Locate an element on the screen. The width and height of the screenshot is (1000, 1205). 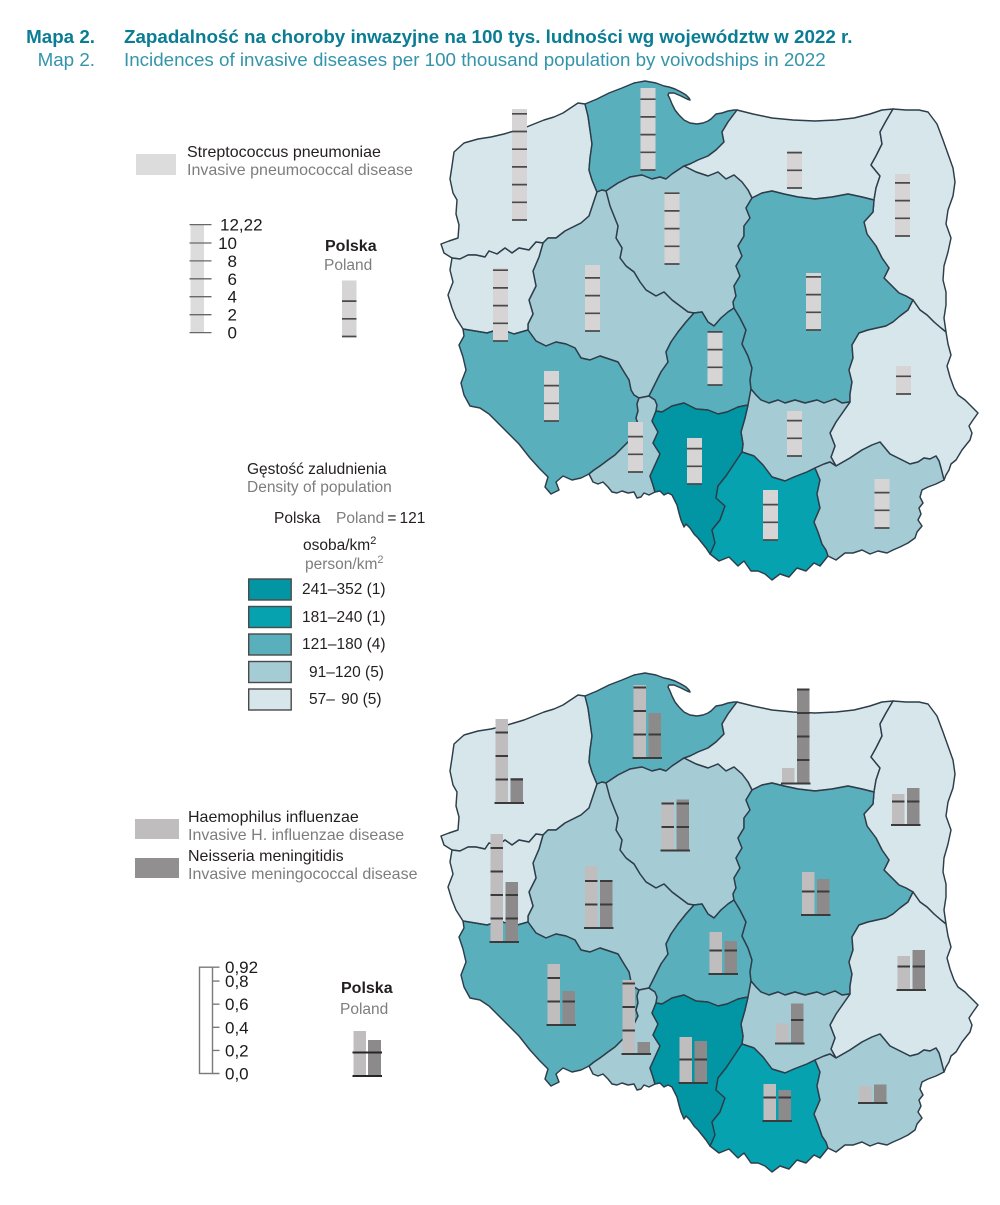
svg-text: 8 is located at coordinates (232, 261).